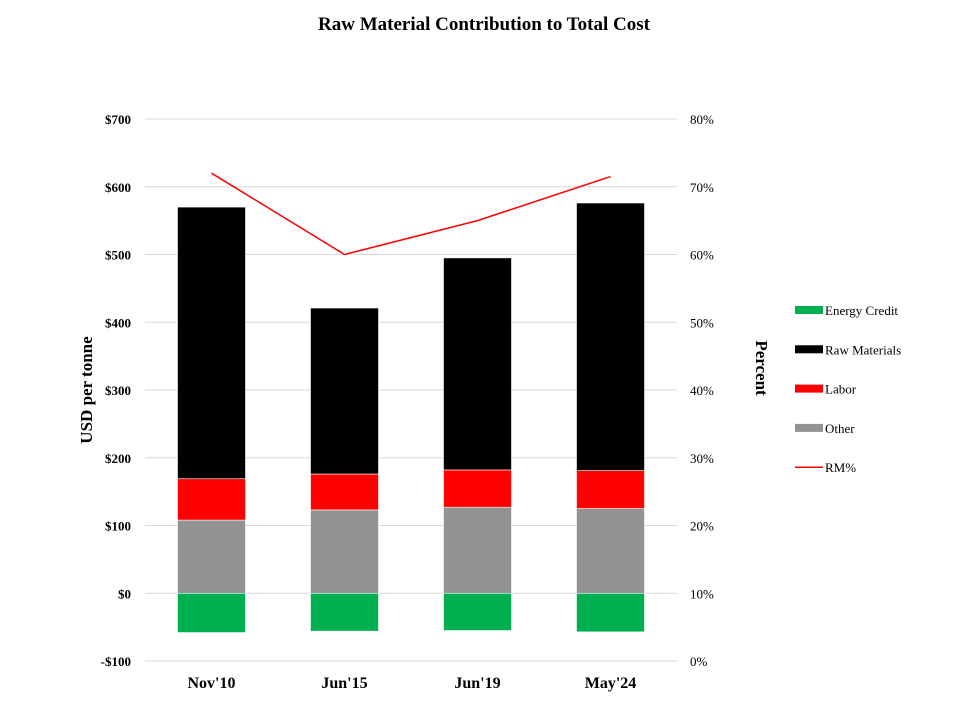  I want to click on y-axis-ticks: -$100 $0 $100 $200 $300 $400 $500 $600 $700, so click(116, 390).